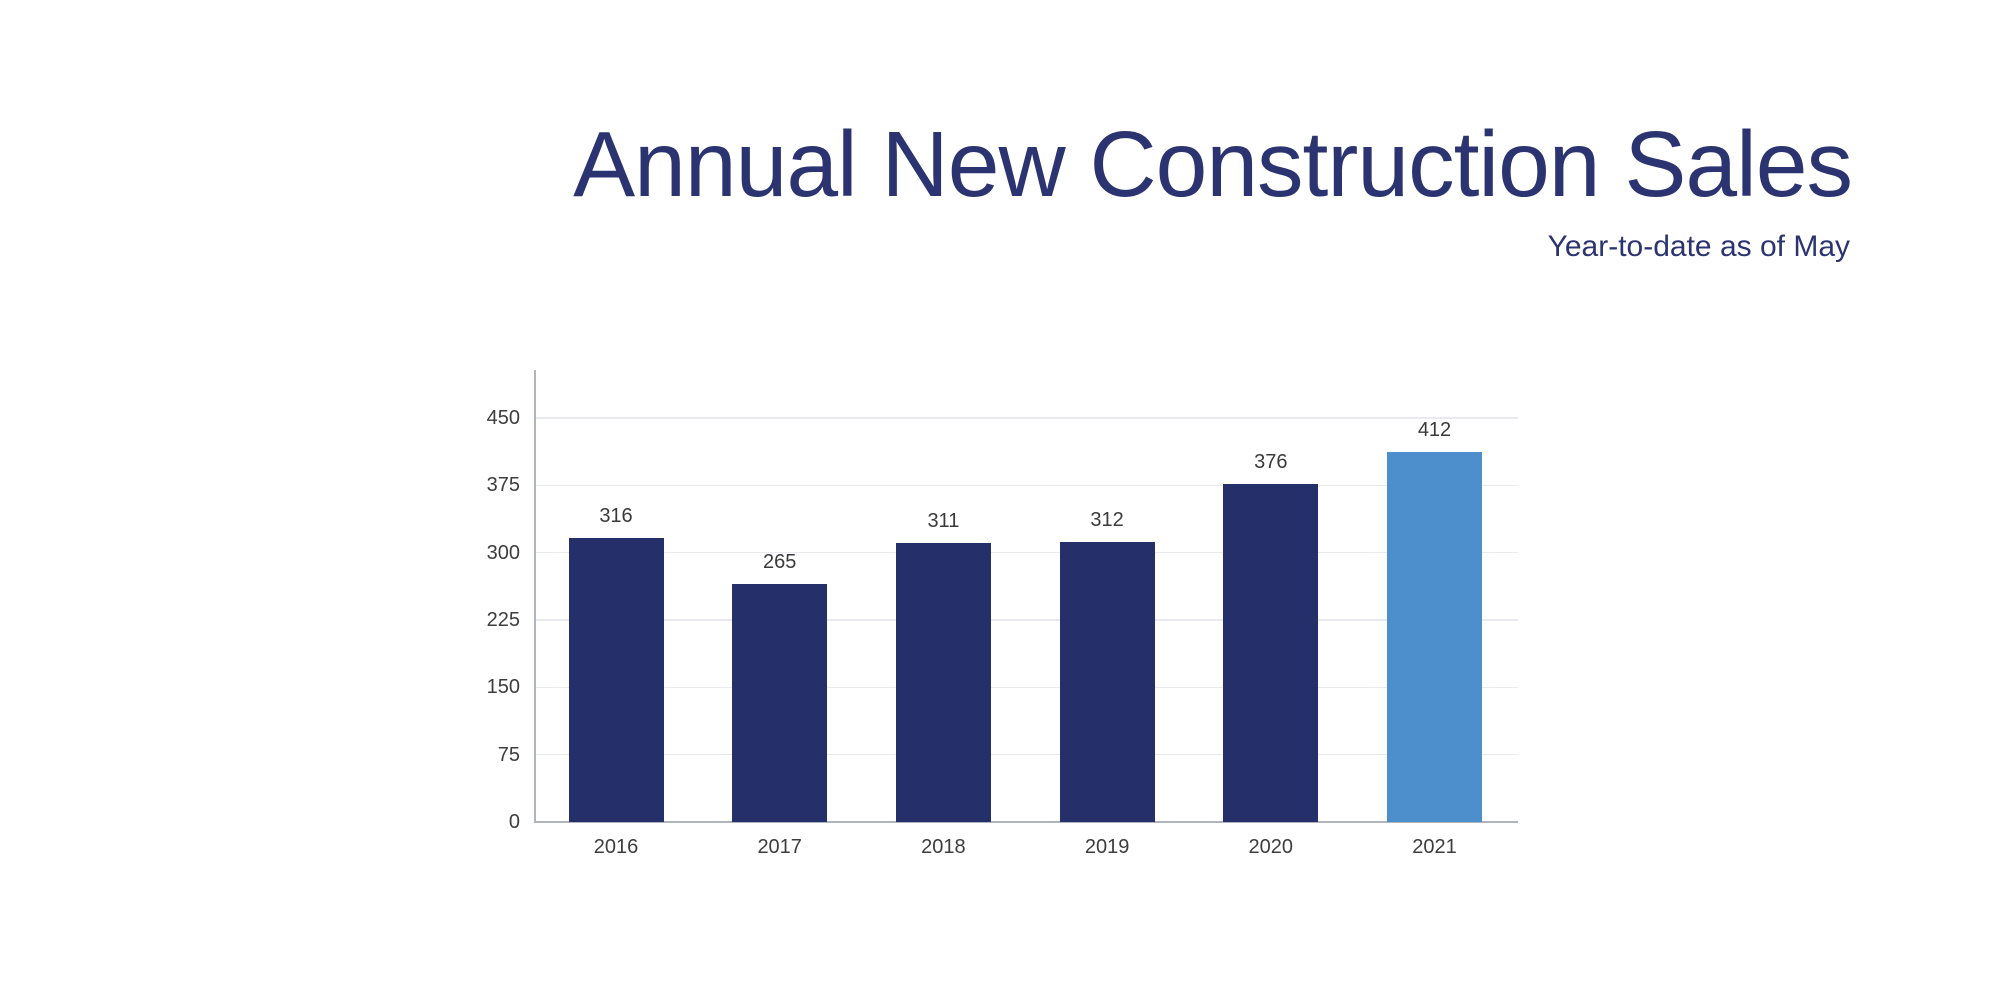  Describe the element at coordinates (503, 687) in the screenshot. I see `y-tick-label: 150` at that location.